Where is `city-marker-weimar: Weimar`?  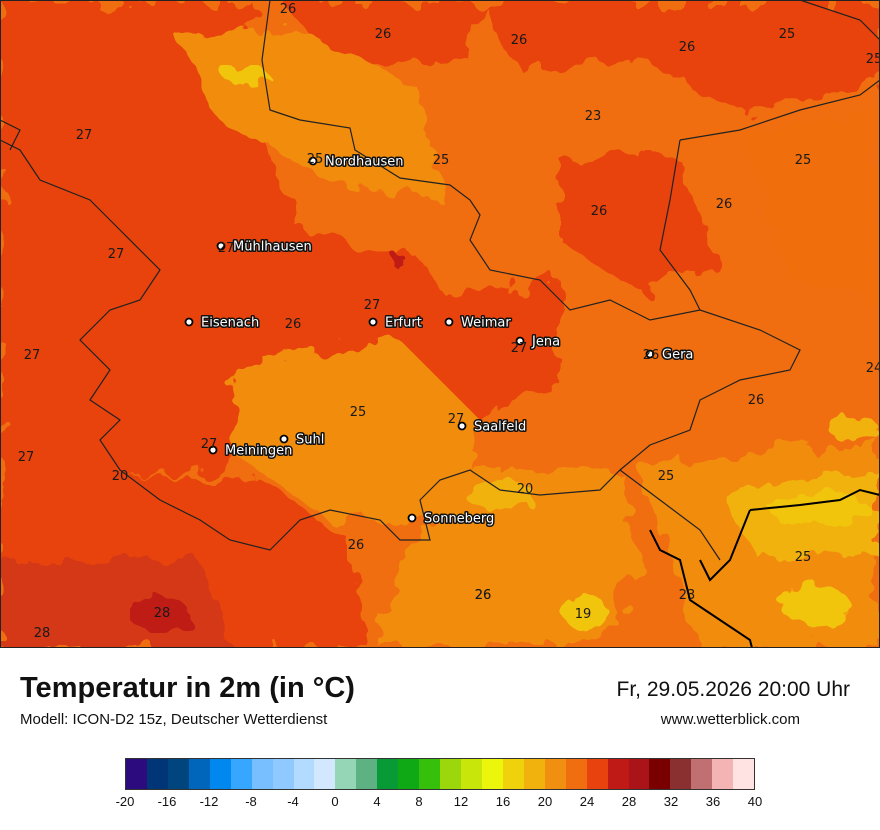 city-marker-weimar: Weimar is located at coordinates (478, 323).